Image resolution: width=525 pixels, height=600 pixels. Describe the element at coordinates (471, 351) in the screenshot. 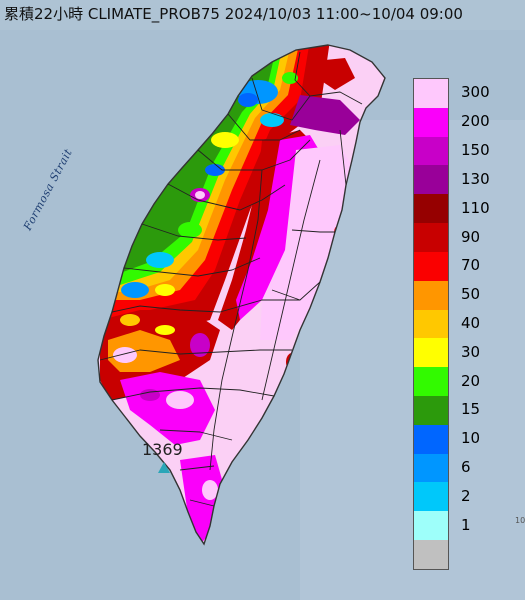

I see `legend-label: 30` at that location.